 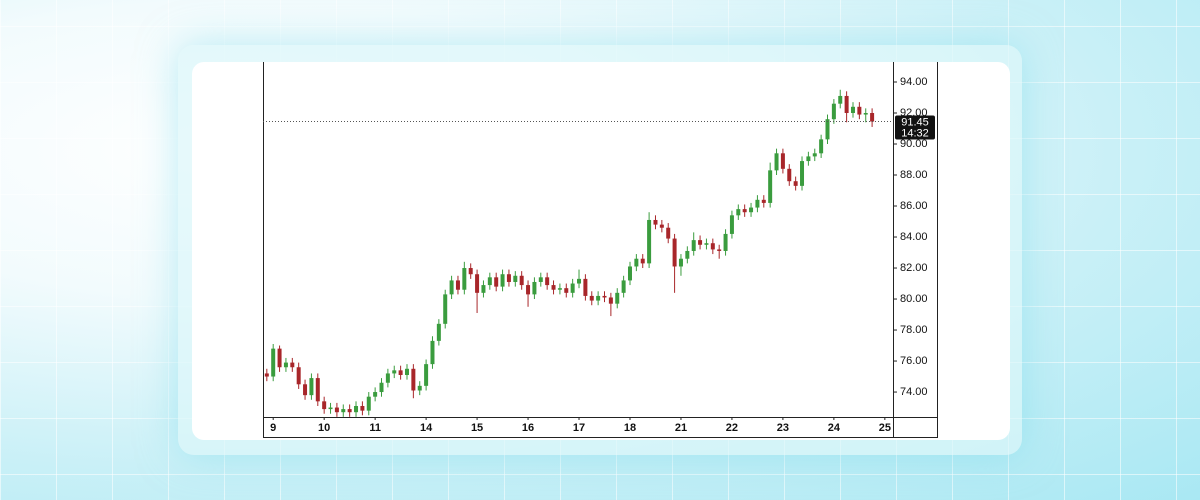 What do you see at coordinates (732, 428) in the screenshot?
I see `x-tick-label: 22` at bounding box center [732, 428].